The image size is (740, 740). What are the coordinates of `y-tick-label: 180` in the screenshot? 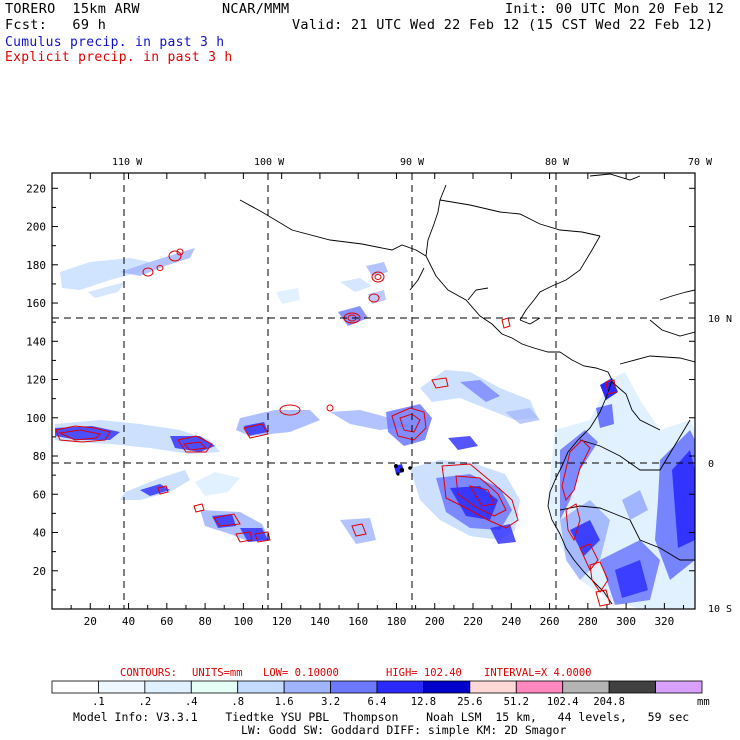 It's located at (36, 265).